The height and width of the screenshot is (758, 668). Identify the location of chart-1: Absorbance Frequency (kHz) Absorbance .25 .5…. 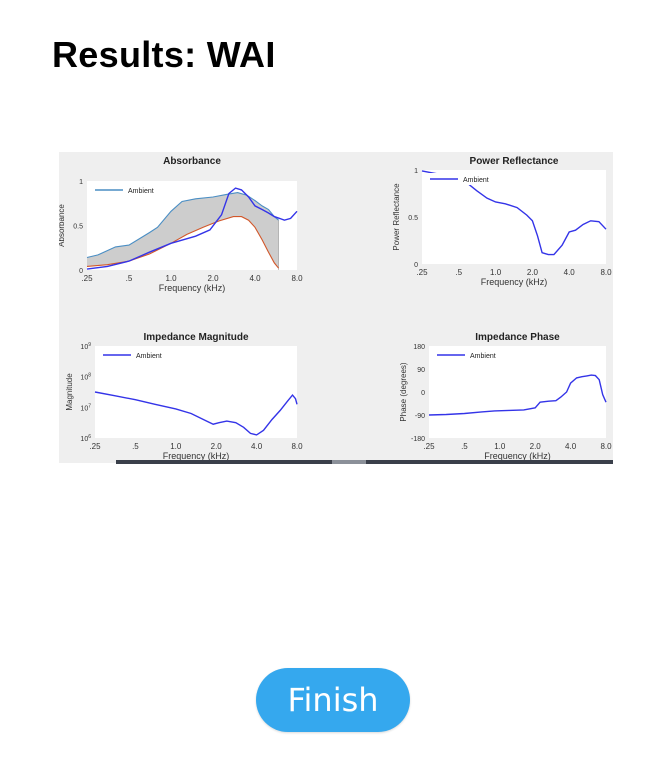
(181, 224).